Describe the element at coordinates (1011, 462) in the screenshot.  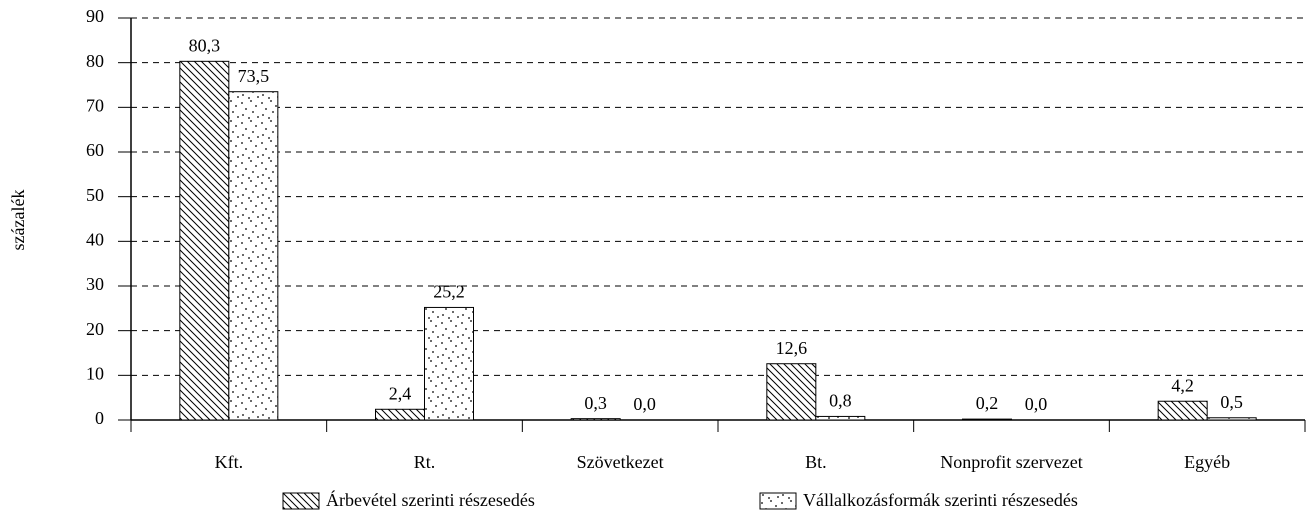
I see `x-tick-label: Nonprofit szervezet` at that location.